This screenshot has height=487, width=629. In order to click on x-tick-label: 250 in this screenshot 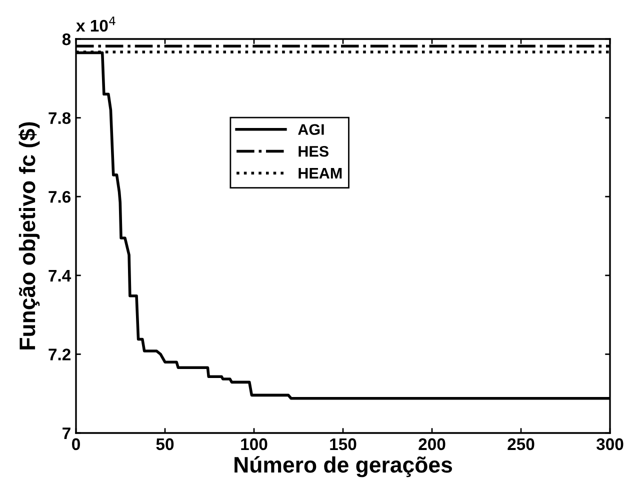, I will do `click(521, 444)`.